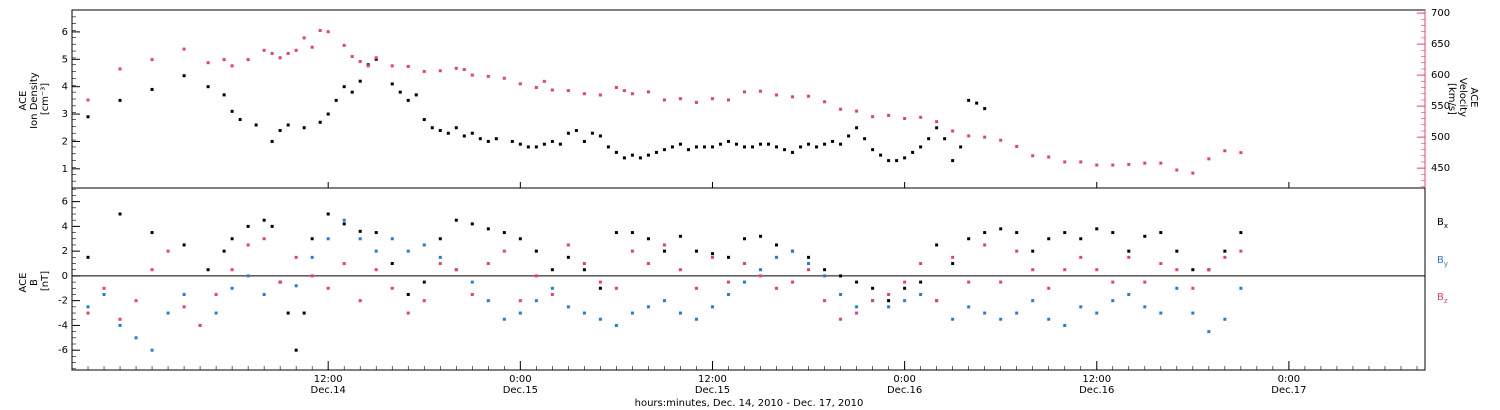 The image size is (1500, 410). What do you see at coordinates (1440, 168) in the screenshot?
I see `velocity-tick-label: 450` at bounding box center [1440, 168].